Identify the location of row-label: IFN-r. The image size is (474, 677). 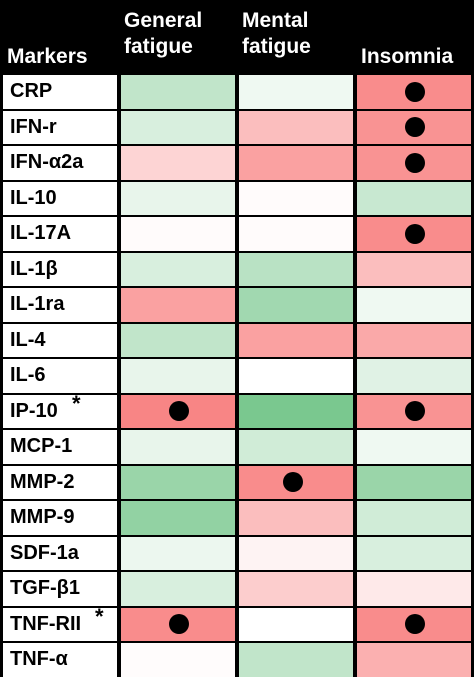
(33, 126).